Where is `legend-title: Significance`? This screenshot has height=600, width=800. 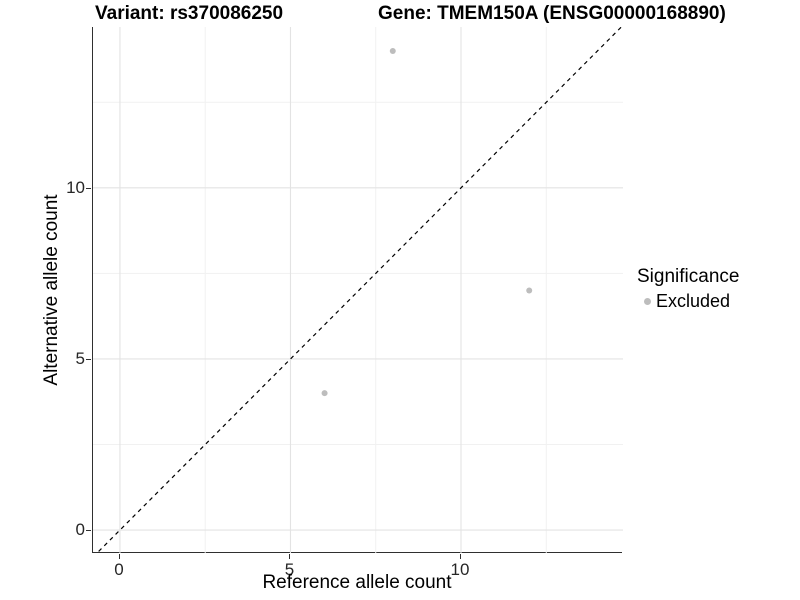
legend-title: Significance is located at coordinates (688, 276).